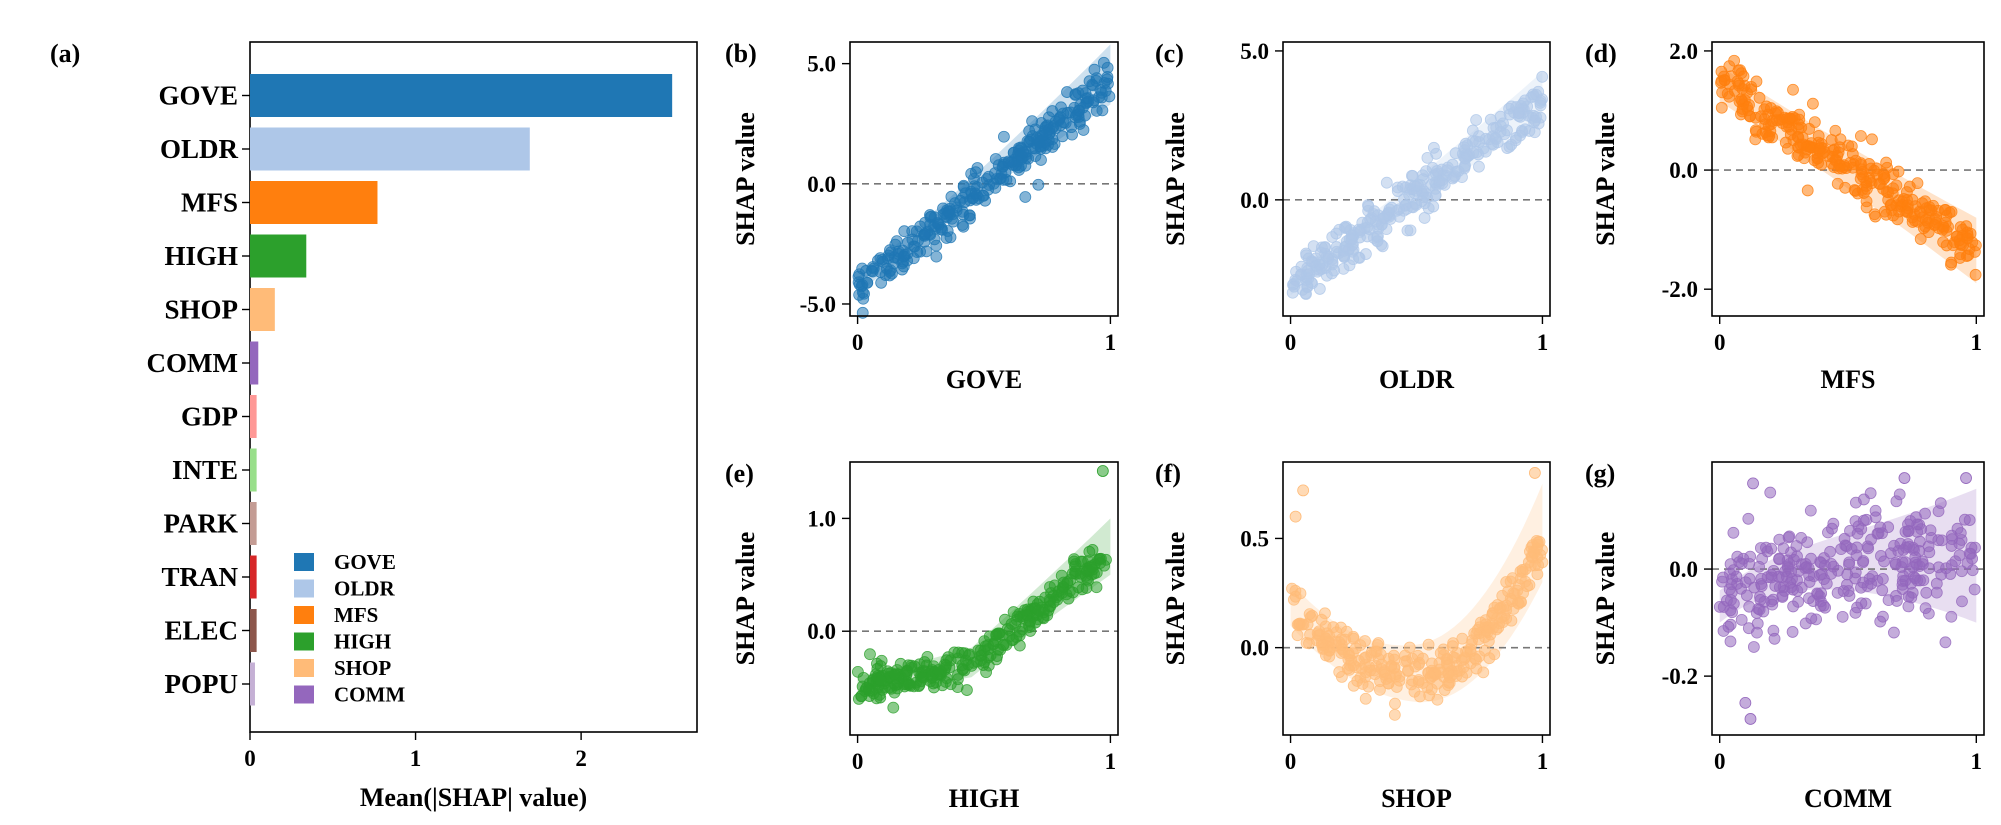 This screenshot has height=825, width=2001. Describe the element at coordinates (984, 379) in the screenshot. I see `x-axis-label: GOVE` at that location.